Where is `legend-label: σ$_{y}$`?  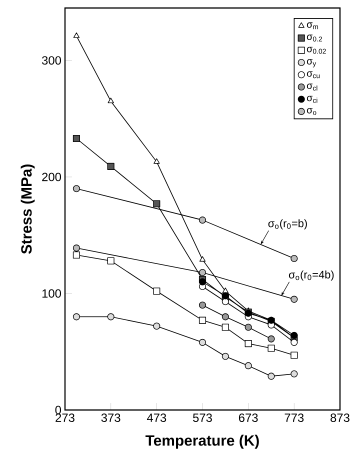 legend-label: σ$_{y}$ is located at coordinates (311, 63).